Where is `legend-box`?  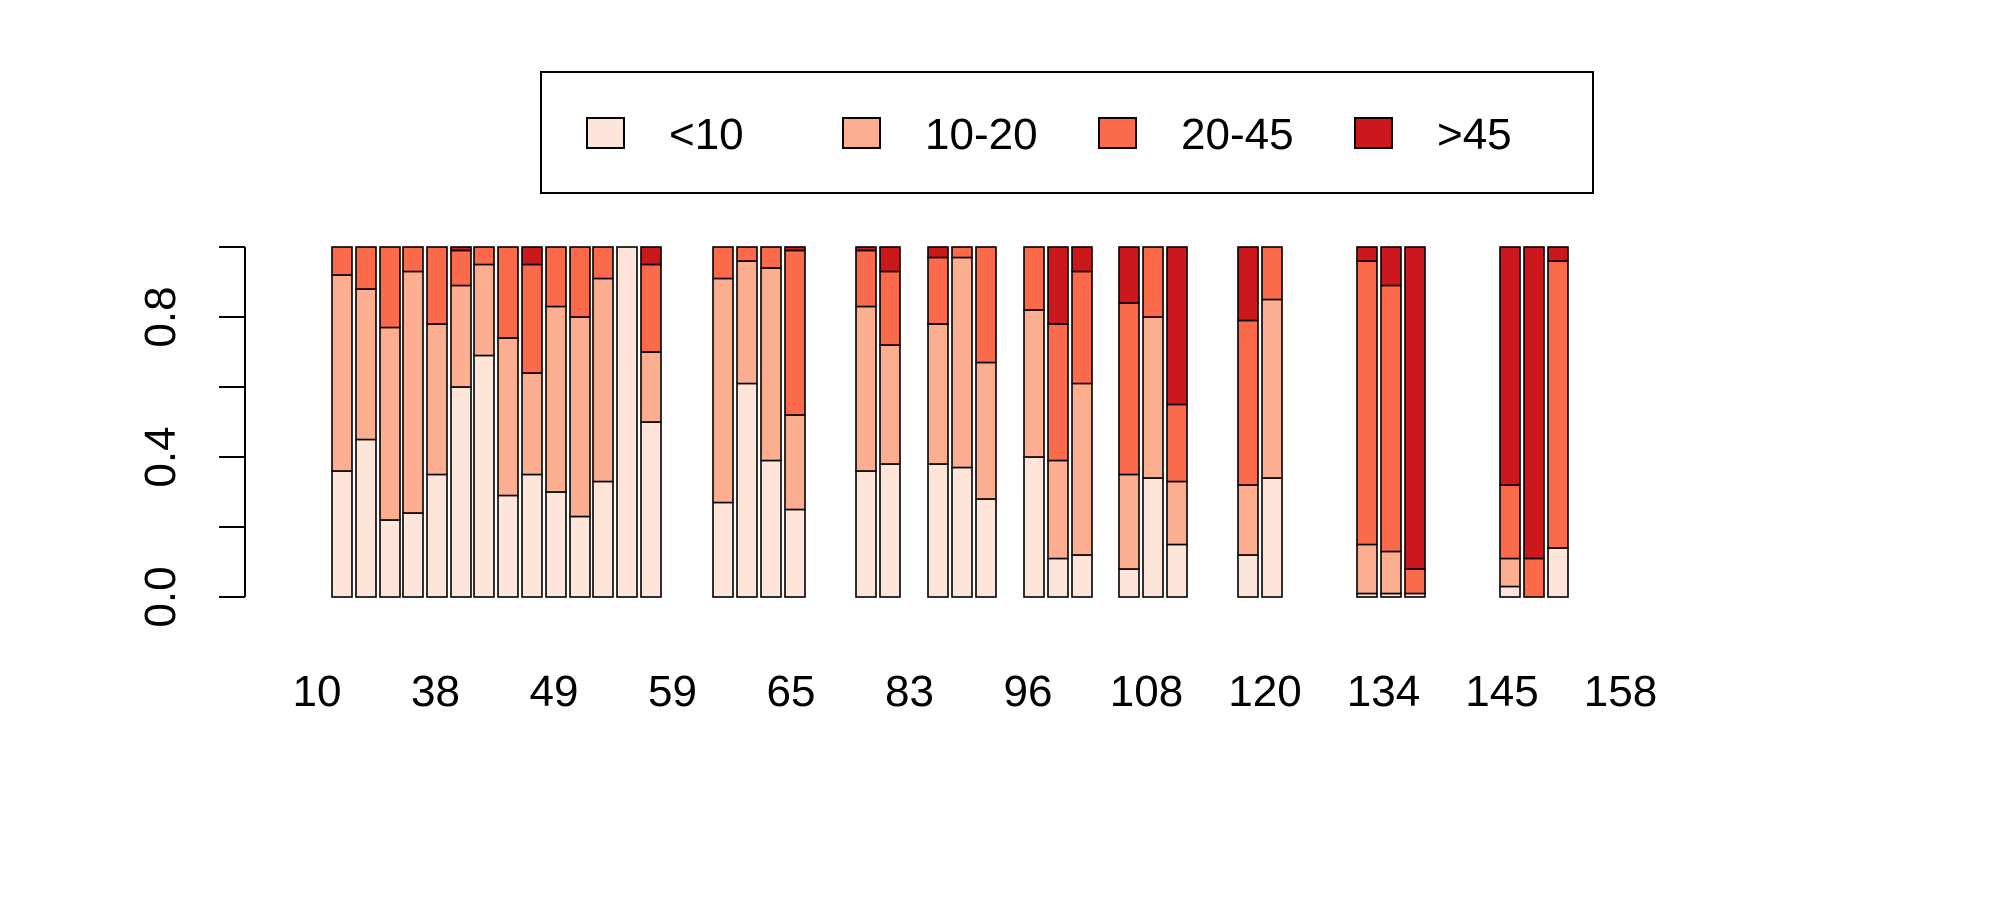 legend-box is located at coordinates (1067, 132).